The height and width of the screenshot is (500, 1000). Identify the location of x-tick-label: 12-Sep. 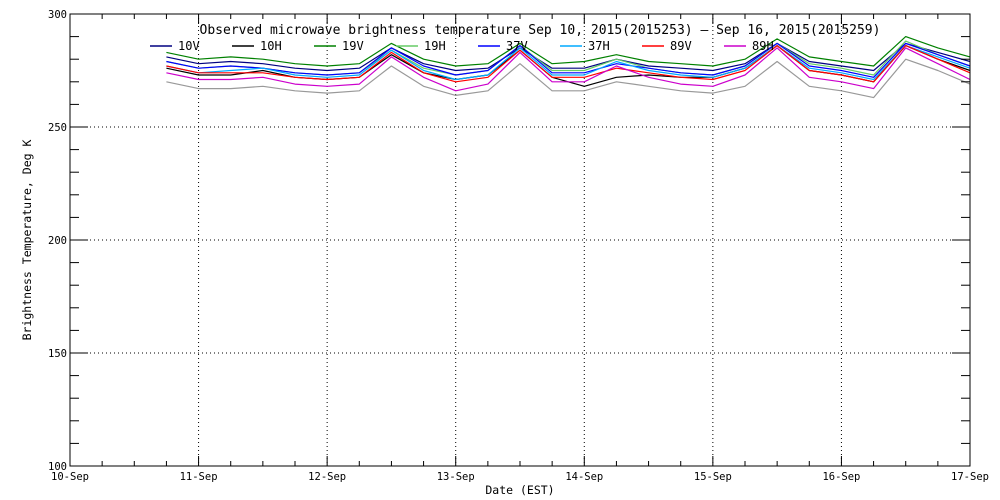
(327, 477).